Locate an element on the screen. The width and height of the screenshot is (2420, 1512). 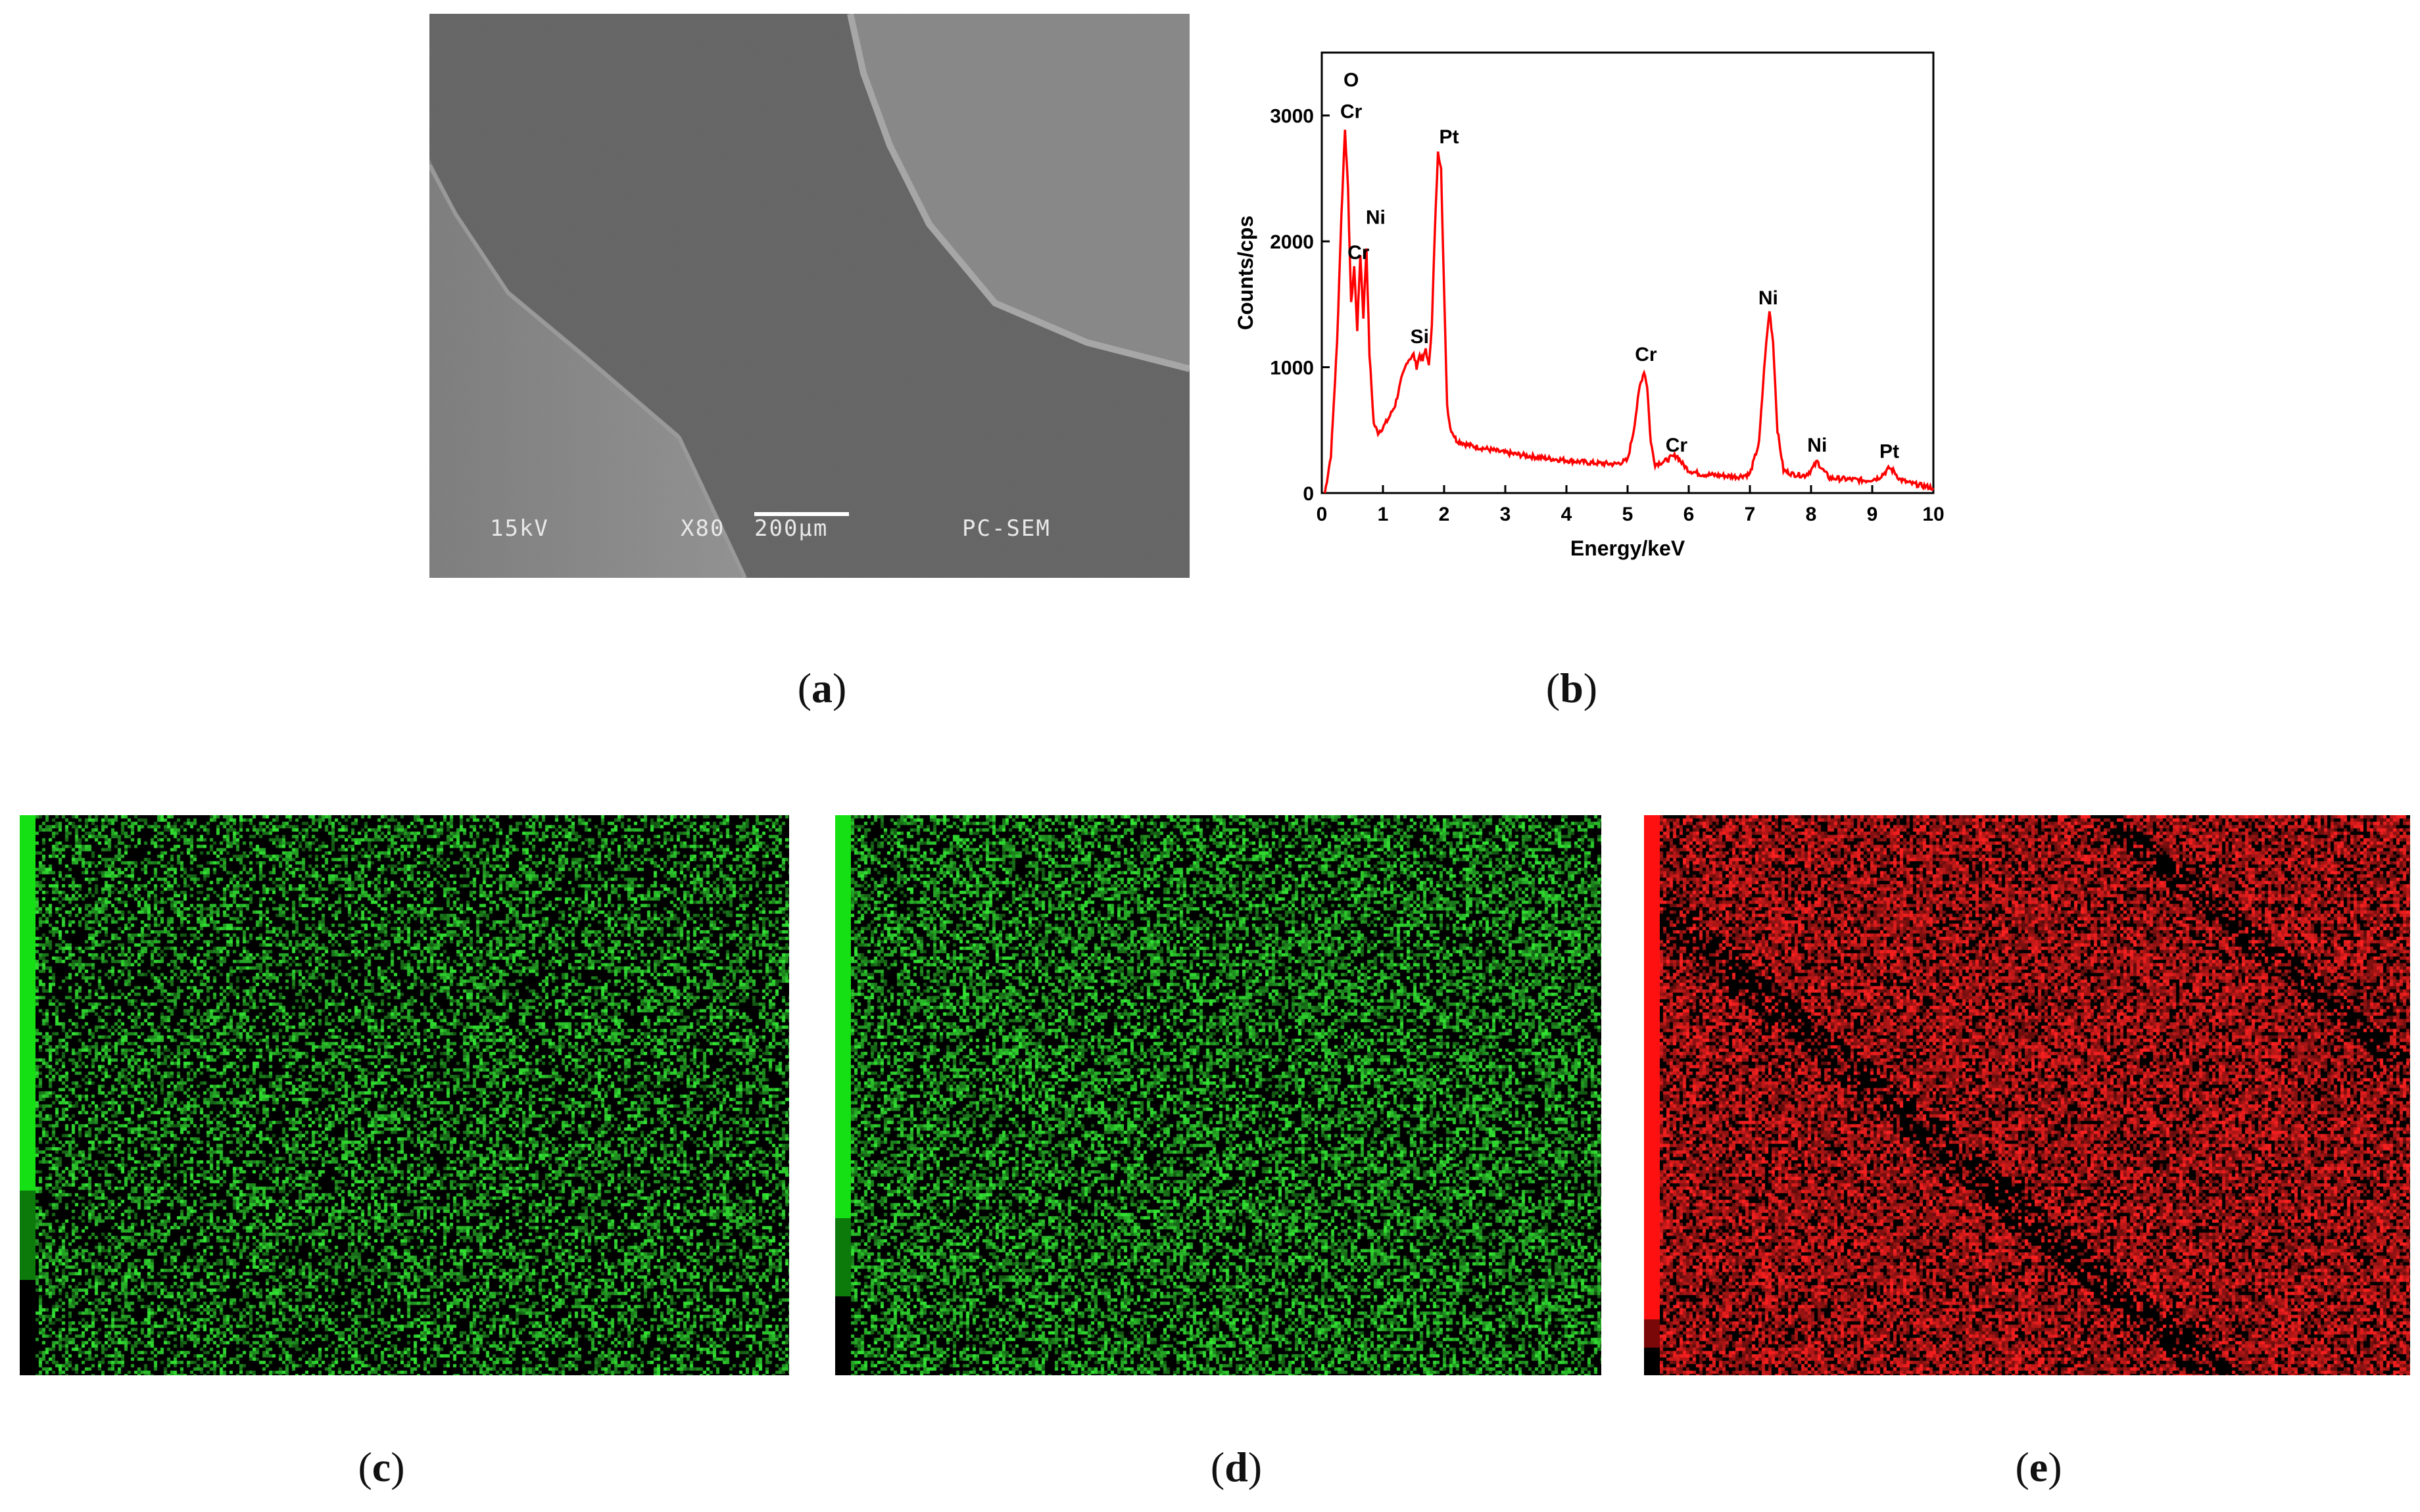
peak-label: Si is located at coordinates (1420, 337).